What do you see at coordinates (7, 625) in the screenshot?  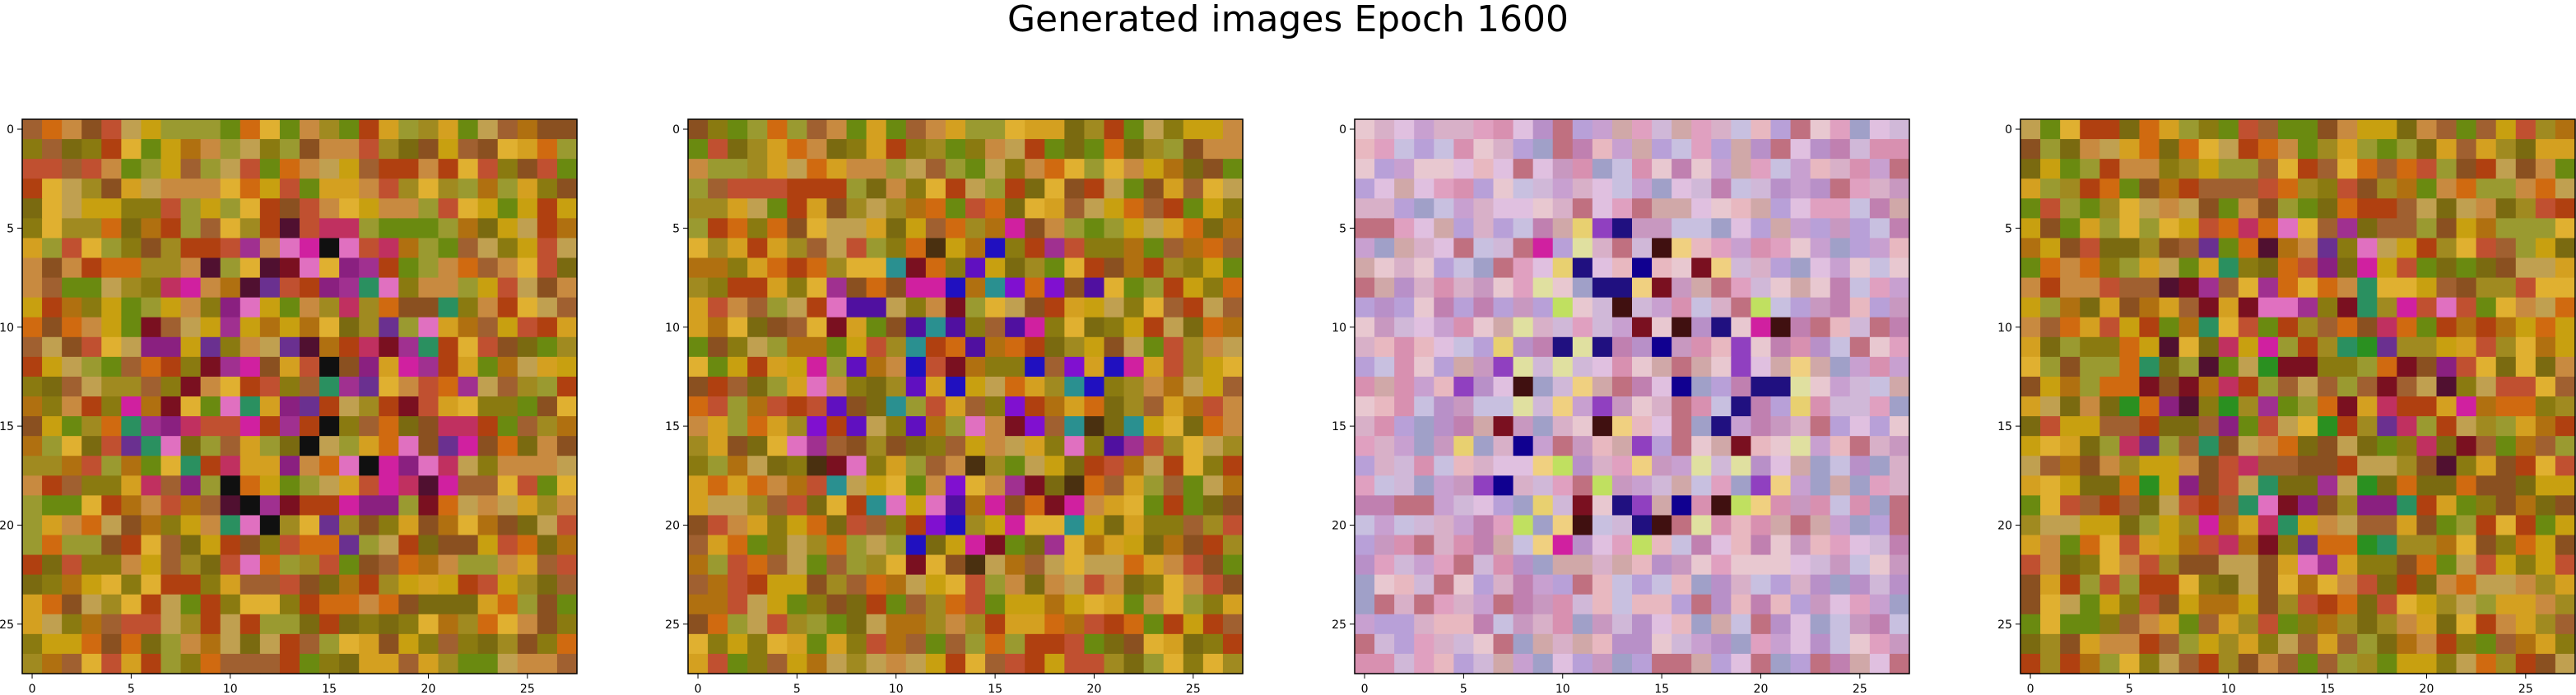 I see `y-tick-label: 25` at bounding box center [7, 625].